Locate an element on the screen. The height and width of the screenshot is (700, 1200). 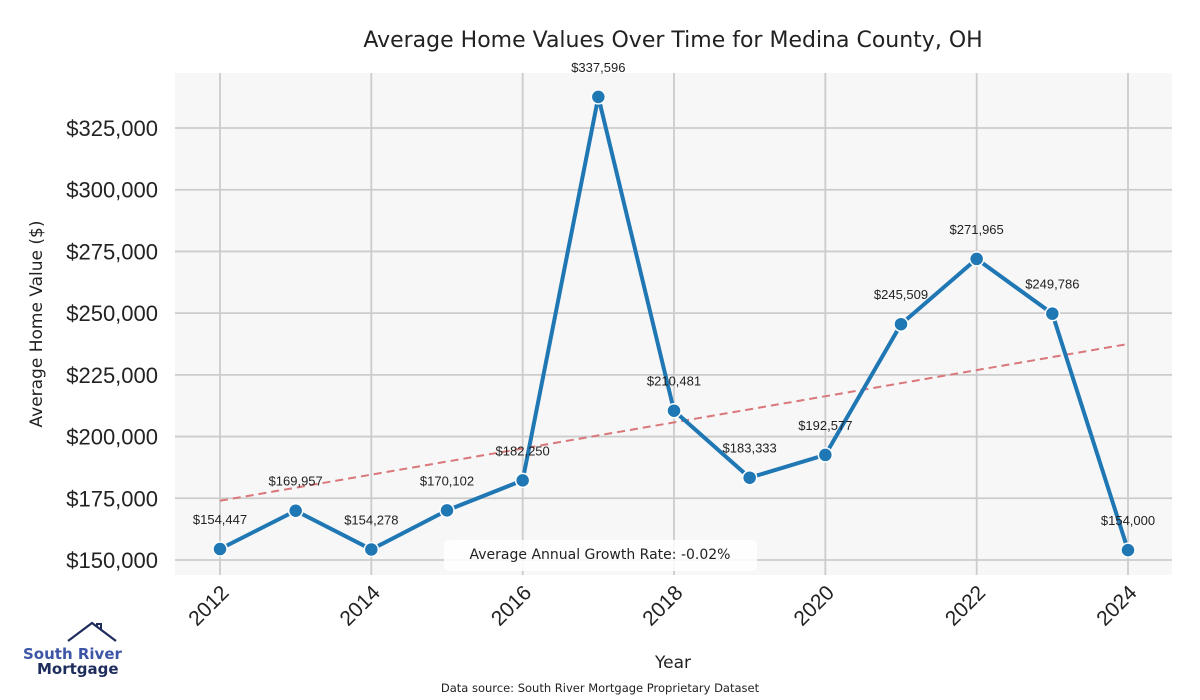
x-tick-label: 2024 is located at coordinates (1117, 606).